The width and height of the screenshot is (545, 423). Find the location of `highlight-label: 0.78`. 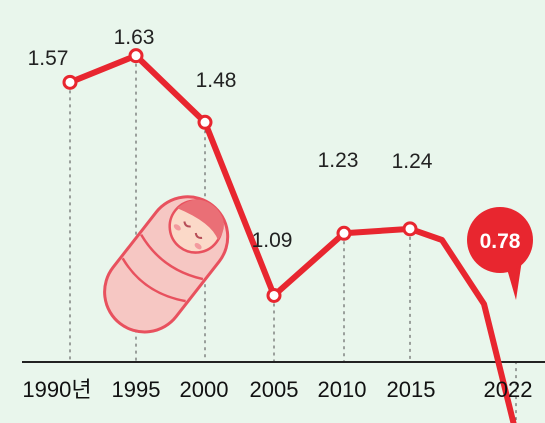

highlight-label: 0.78 is located at coordinates (500, 241).